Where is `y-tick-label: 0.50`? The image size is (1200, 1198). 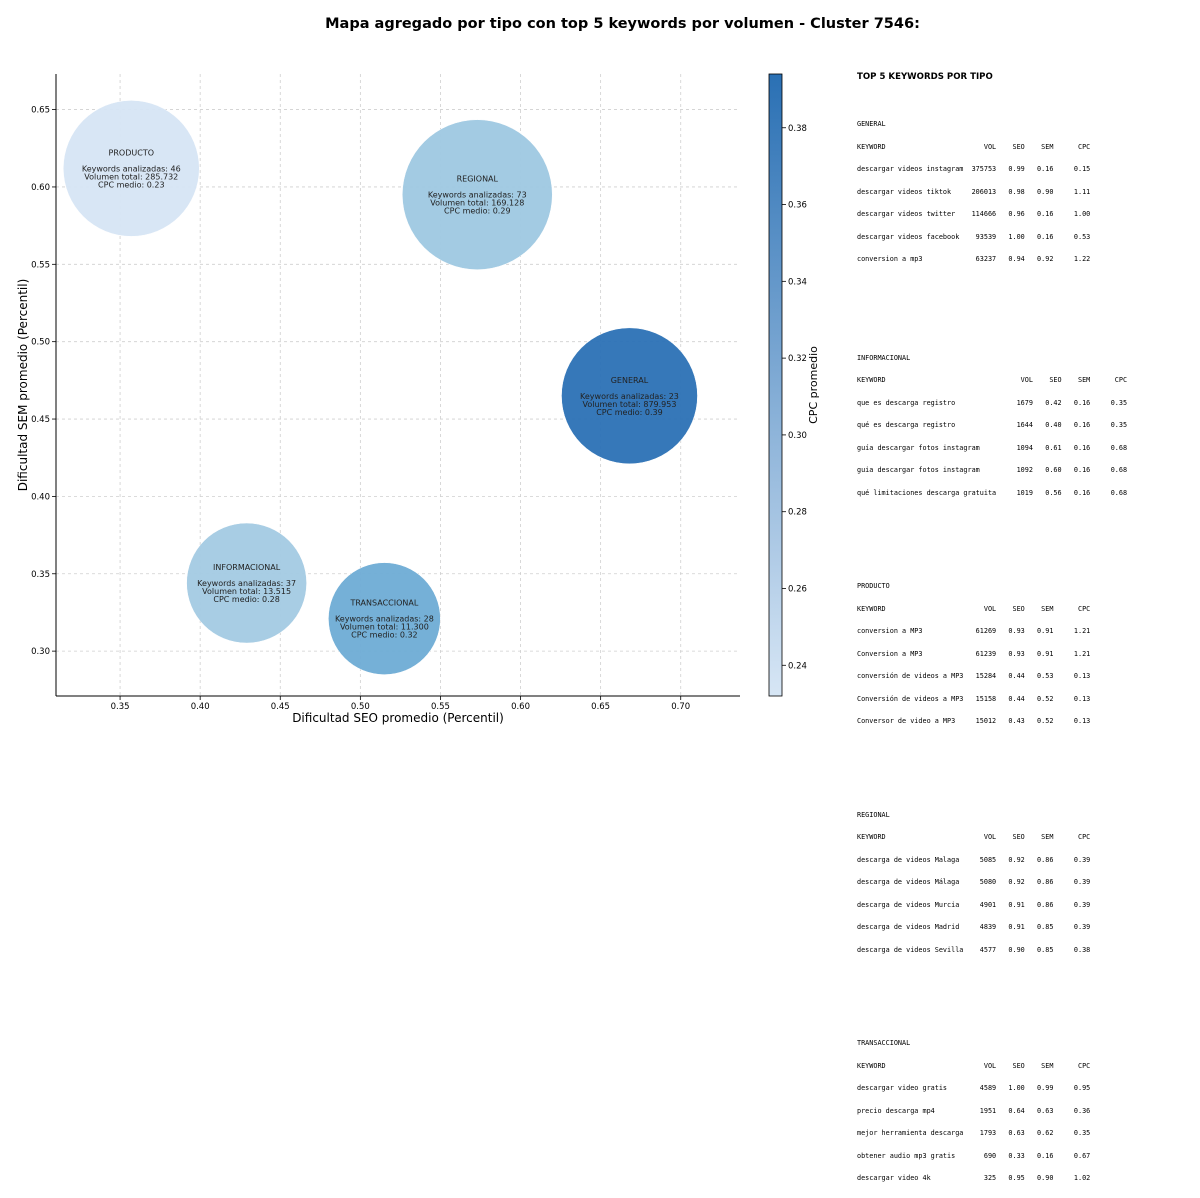 y-tick-label: 0.50 is located at coordinates (40, 343).